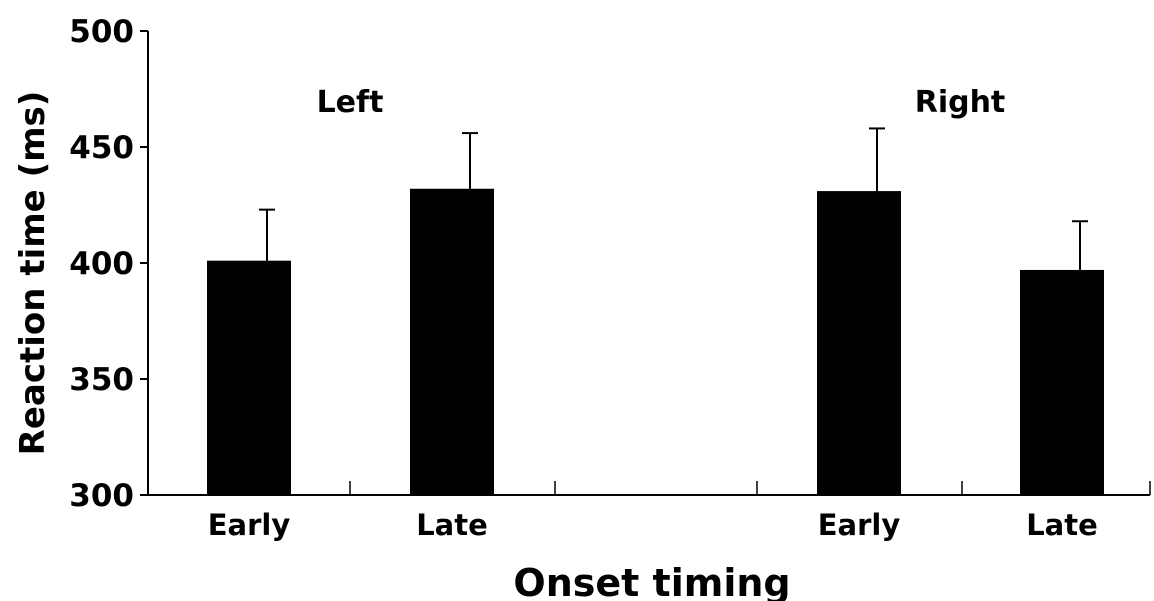 This screenshot has width=1154, height=601. I want to click on x-axis-title: Onset timing, so click(651, 581).